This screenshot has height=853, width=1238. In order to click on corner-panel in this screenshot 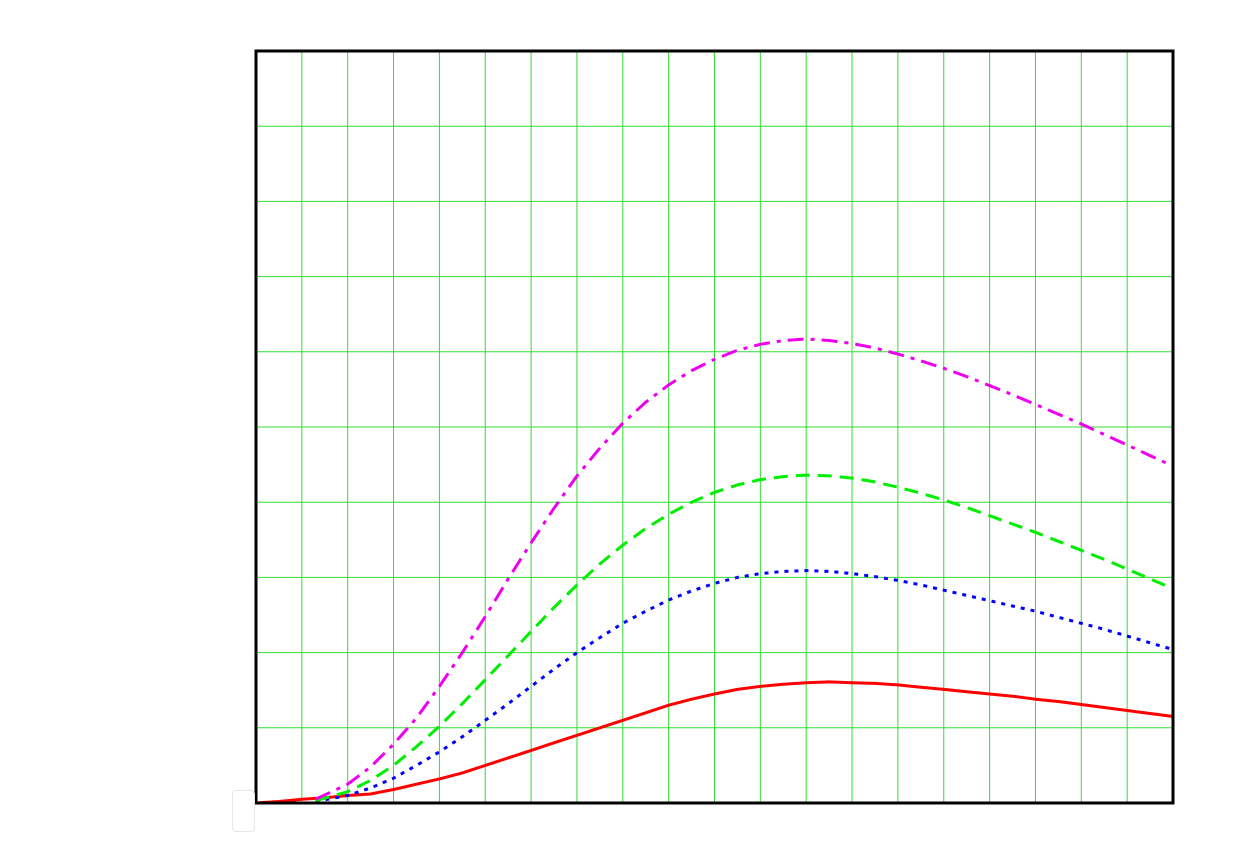, I will do `click(243, 811)`.